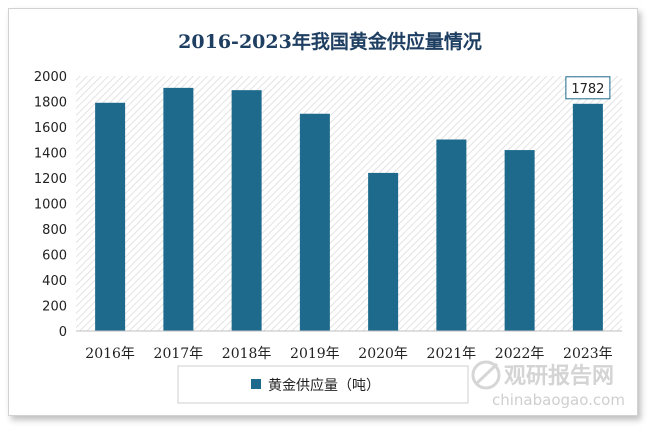 Image resolution: width=659 pixels, height=432 pixels. I want to click on legend-box, so click(323, 384).